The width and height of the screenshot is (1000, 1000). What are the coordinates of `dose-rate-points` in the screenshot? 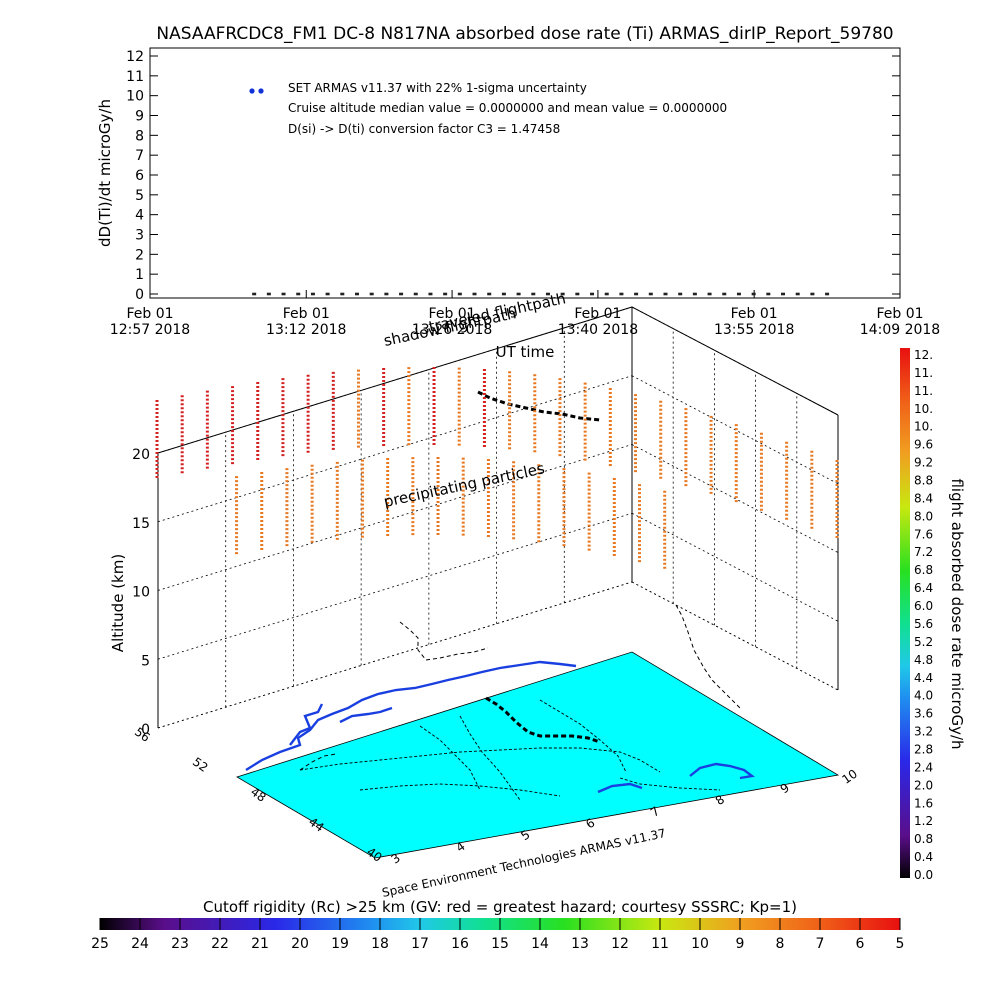 It's located at (541, 294).